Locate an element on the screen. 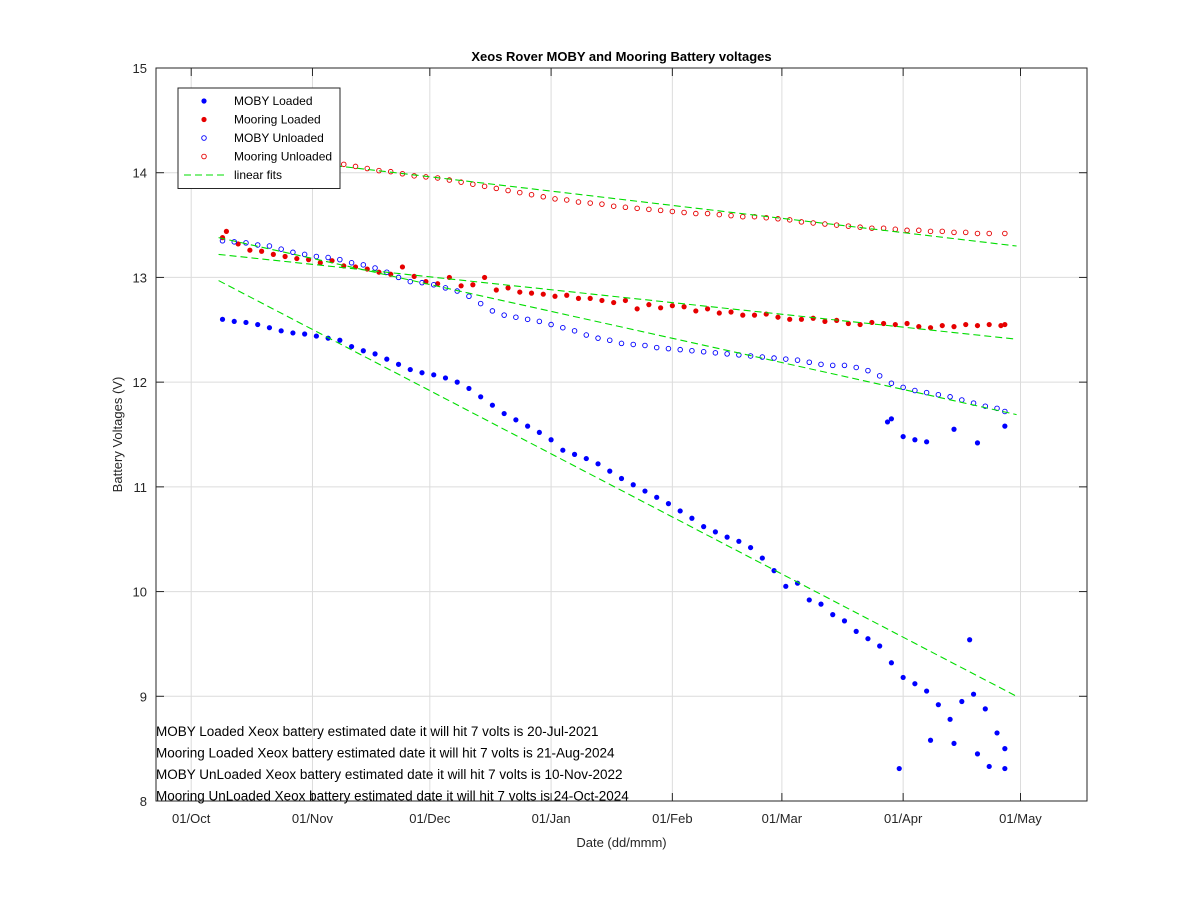 The image size is (1200, 905). x-axis-title: Date (dd/mmm) is located at coordinates (621, 842).